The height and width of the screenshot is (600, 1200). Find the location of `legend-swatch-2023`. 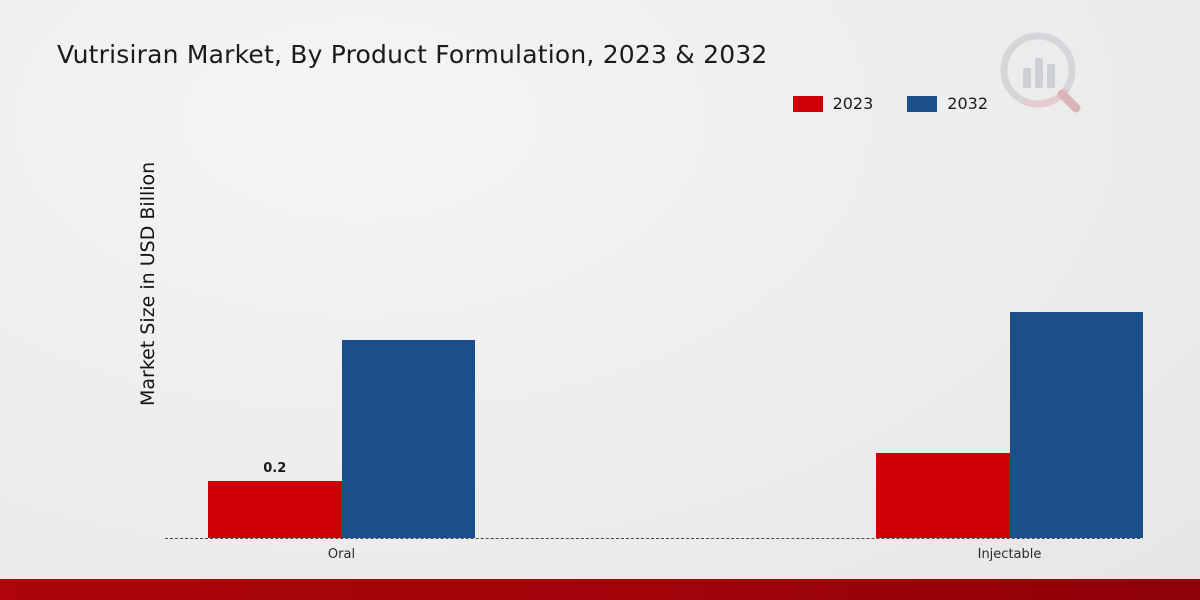

legend-swatch-2023 is located at coordinates (807, 103).